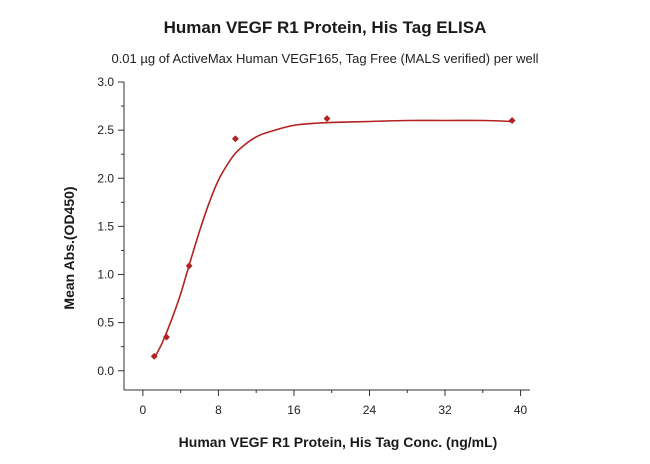 The width and height of the screenshot is (650, 464). I want to click on y-tick-label: 2.5, so click(105, 130).